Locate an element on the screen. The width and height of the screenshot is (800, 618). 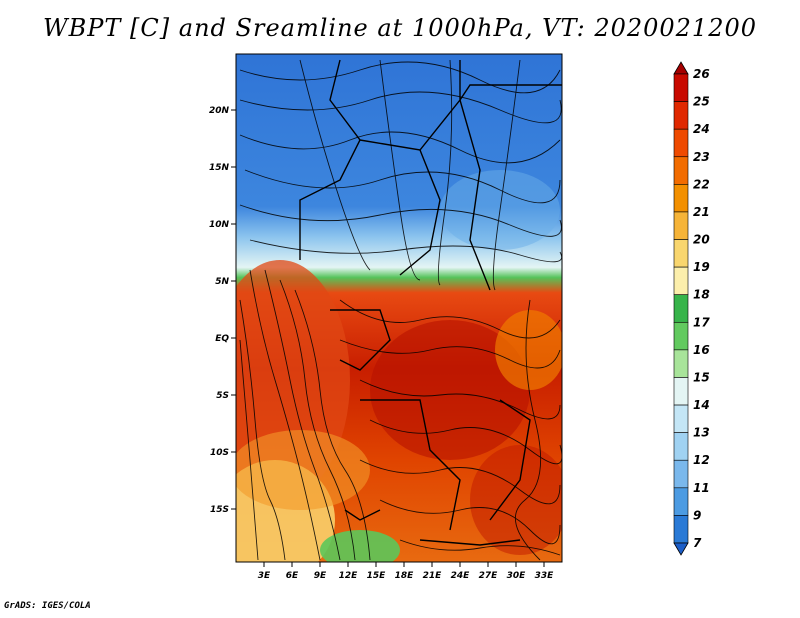
colorbar-top-arrow is located at coordinates (681, 68).